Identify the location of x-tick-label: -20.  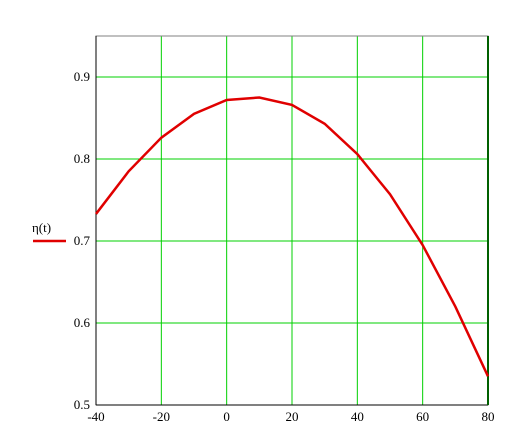
(161, 416).